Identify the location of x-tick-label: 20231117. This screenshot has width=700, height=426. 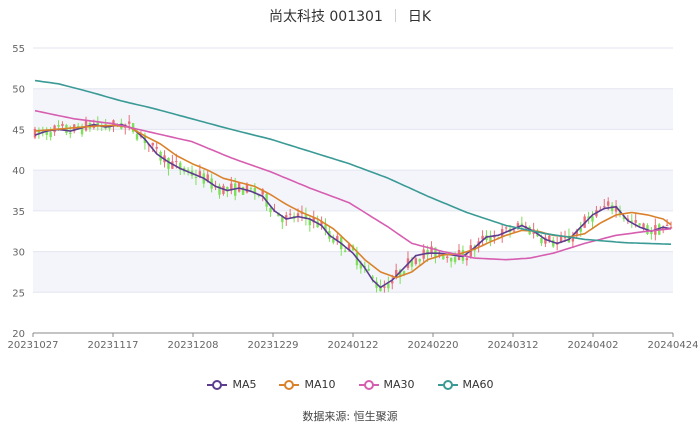
(113, 345).